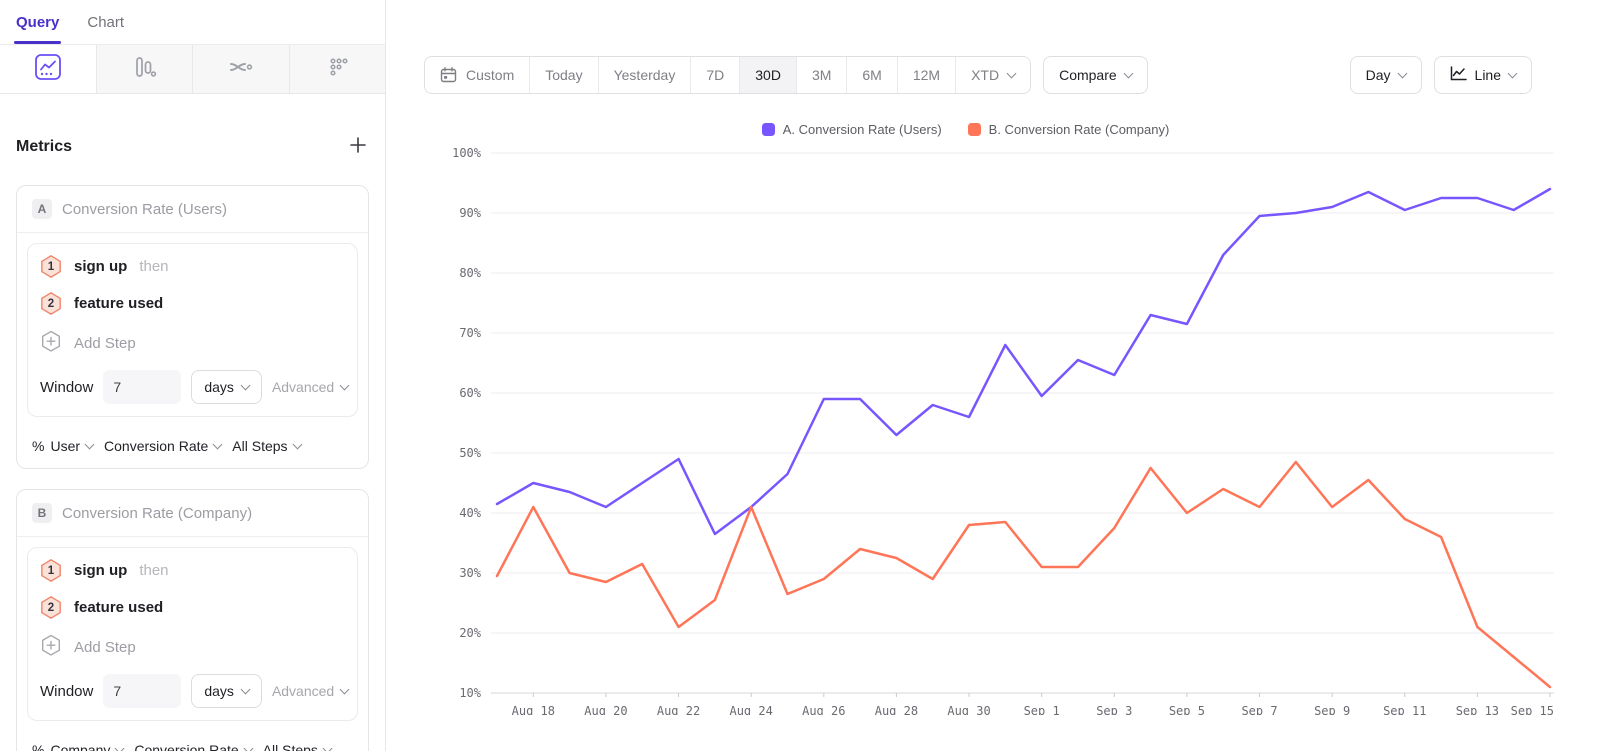  I want to click on range-button-custom: Custom, so click(477, 75).